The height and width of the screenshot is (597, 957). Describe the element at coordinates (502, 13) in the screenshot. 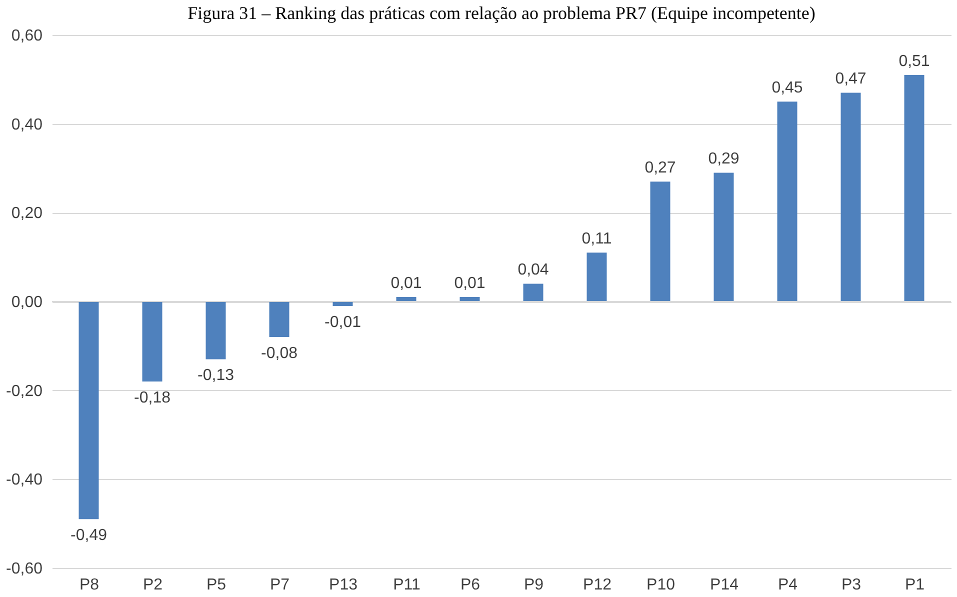

I see `chart-title: Figura 31 – Ranking das práticas com relação ao problema PR7 (Equipe incompetente)` at that location.